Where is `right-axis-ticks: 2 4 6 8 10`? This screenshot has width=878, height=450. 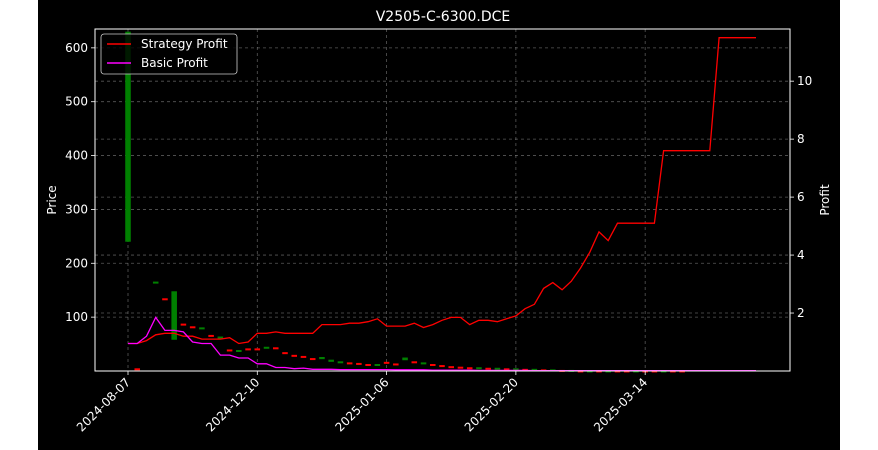
right-axis-ticks: 2 4 6 8 10 is located at coordinates (801, 197).